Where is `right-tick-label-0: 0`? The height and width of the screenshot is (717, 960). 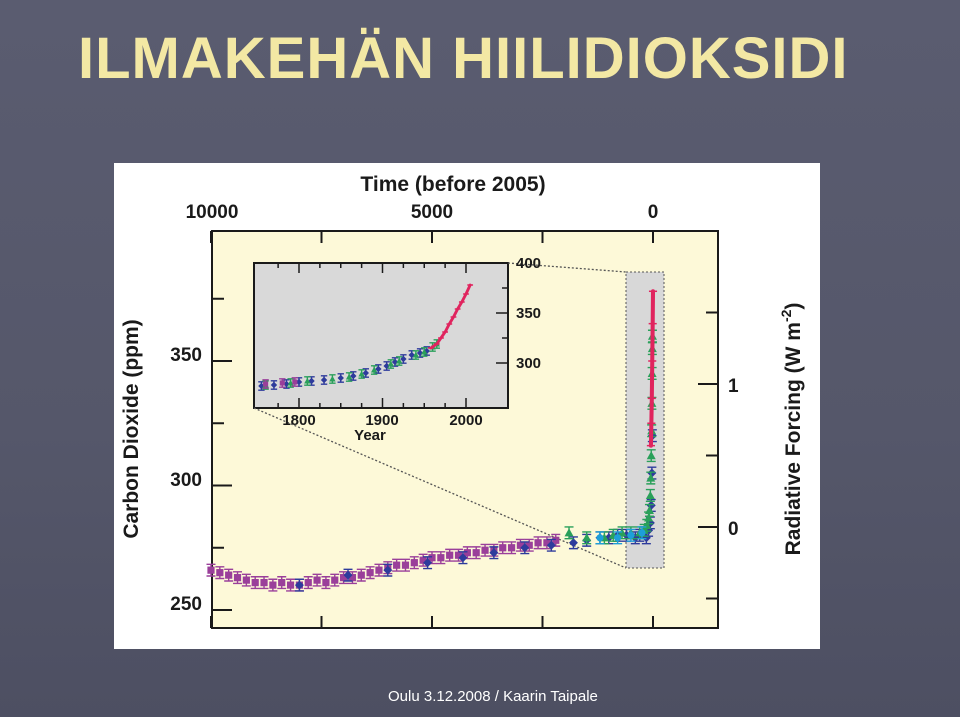
right-tick-label-0: 0 is located at coordinates (733, 529).